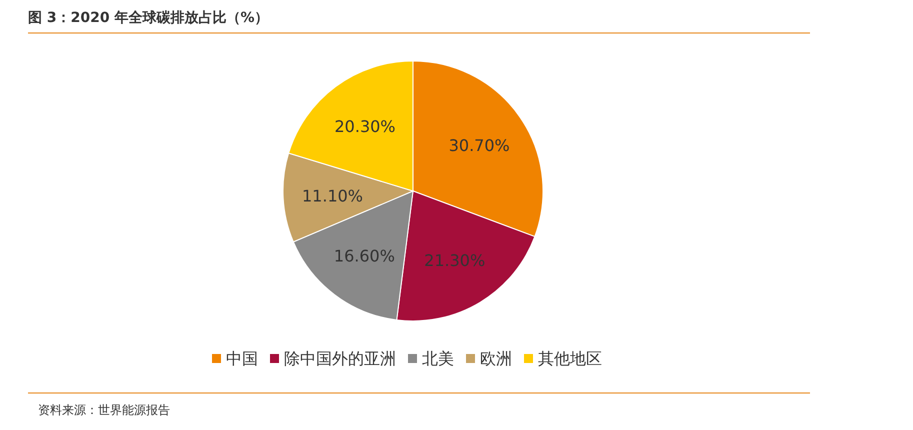 This screenshot has width=913, height=430. I want to click on text: 资料来源：世界能源报告, so click(104, 410).